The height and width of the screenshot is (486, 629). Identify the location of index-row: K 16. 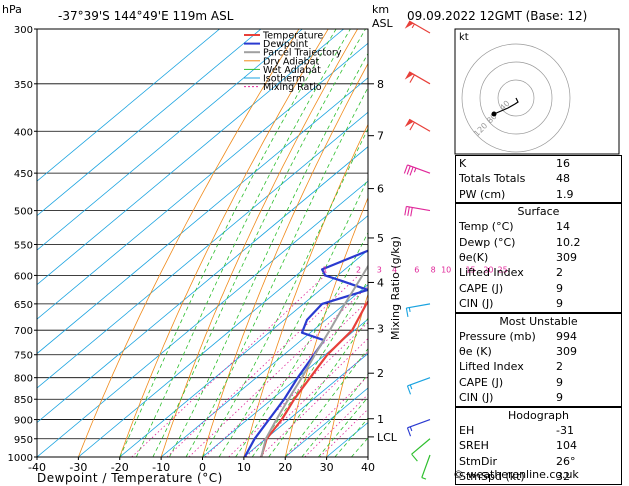
(538, 163).